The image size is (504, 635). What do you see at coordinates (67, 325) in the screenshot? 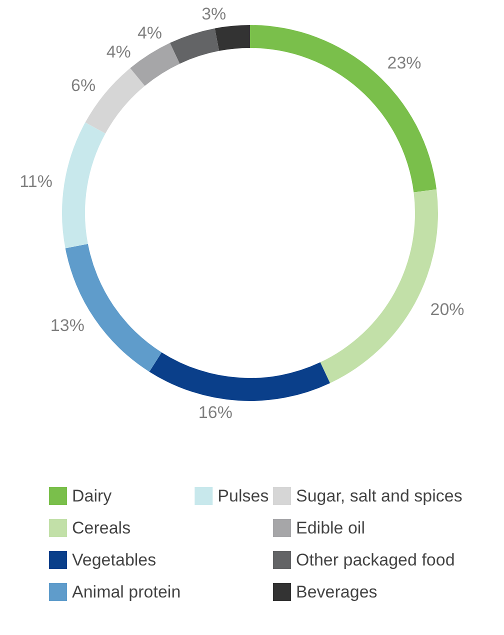
I see `data-label: 13%` at bounding box center [67, 325].